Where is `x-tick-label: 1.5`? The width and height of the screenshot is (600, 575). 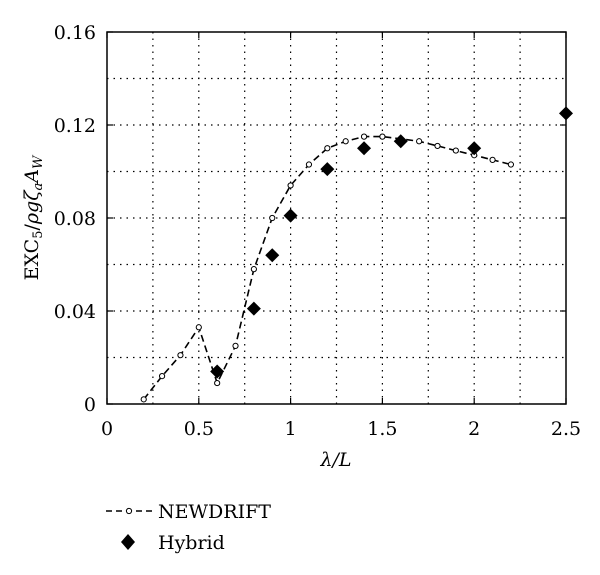 x-tick-label: 1.5 is located at coordinates (382, 429).